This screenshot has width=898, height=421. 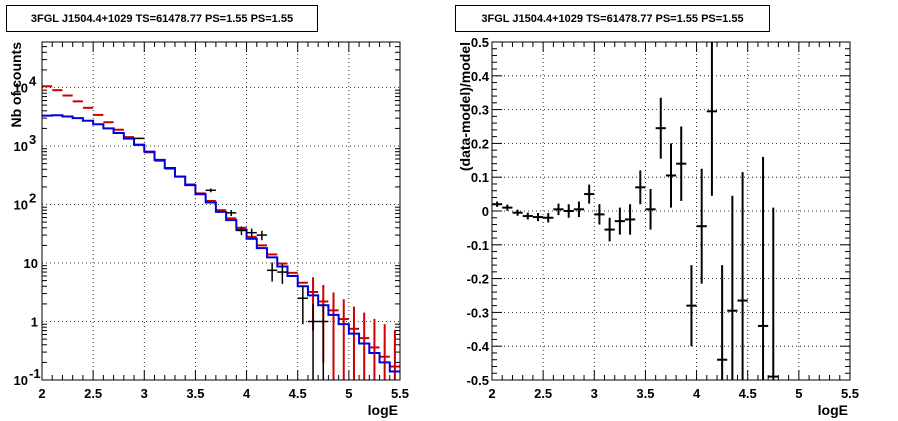 What do you see at coordinates (480, 177) in the screenshot?
I see `y-tick-label: 0.1` at bounding box center [480, 177].